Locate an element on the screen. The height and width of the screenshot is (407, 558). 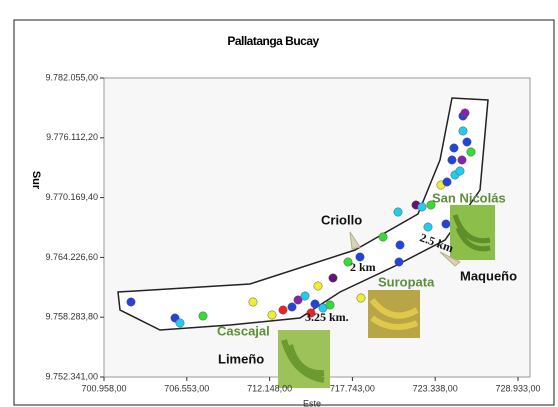
annotation: Suropata is located at coordinates (406, 281).